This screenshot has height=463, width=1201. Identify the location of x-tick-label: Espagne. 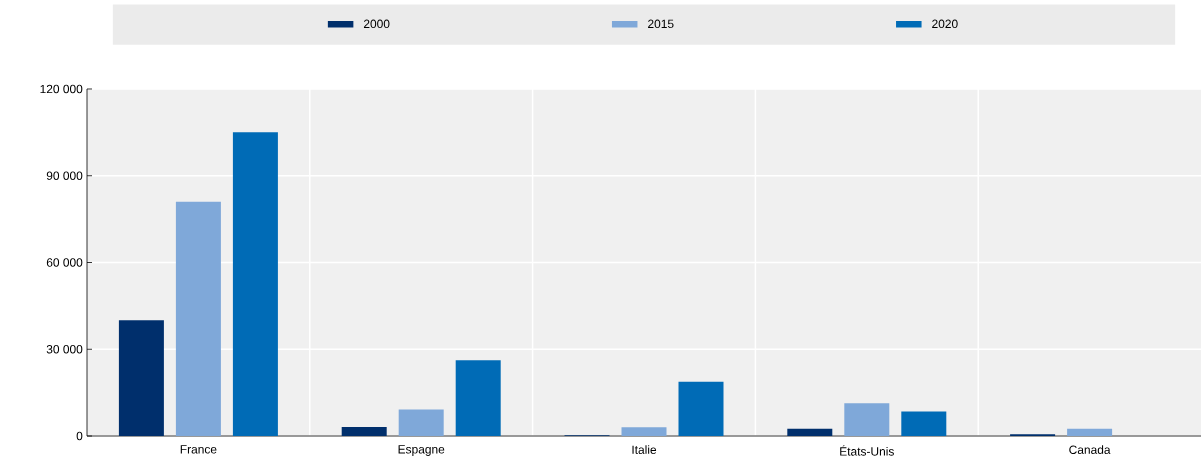
(421, 450).